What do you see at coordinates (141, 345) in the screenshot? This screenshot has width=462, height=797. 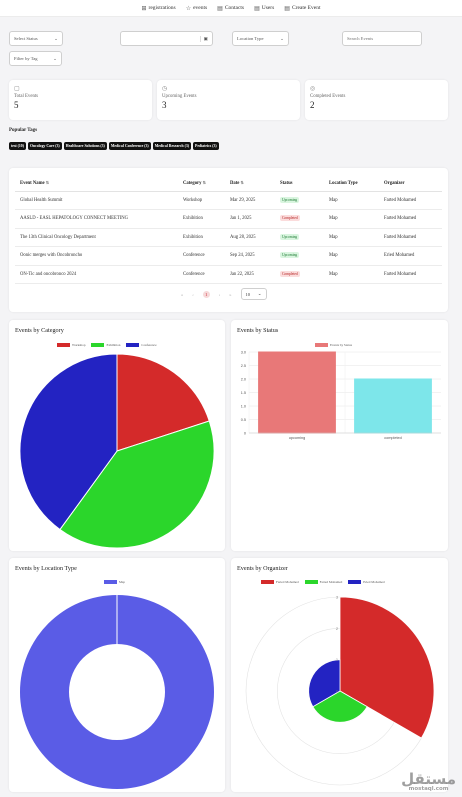 I see `legend-item: Conference` at bounding box center [141, 345].